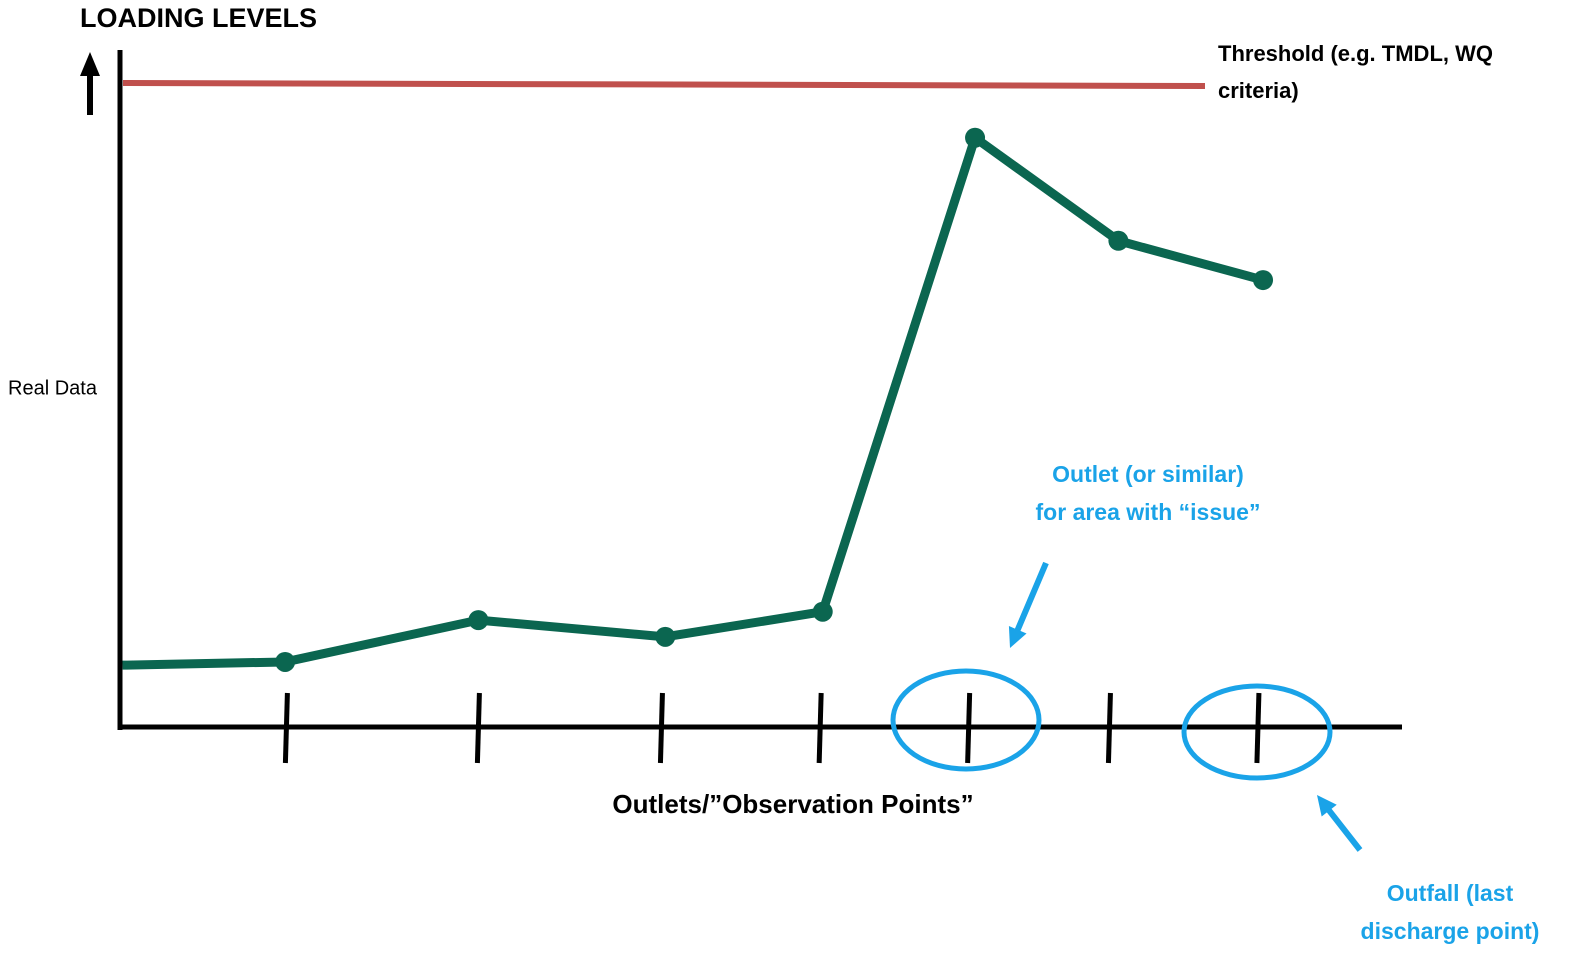 The image size is (1595, 965). What do you see at coordinates (1258, 90) in the screenshot?
I see `threshold-label: criteria)` at bounding box center [1258, 90].